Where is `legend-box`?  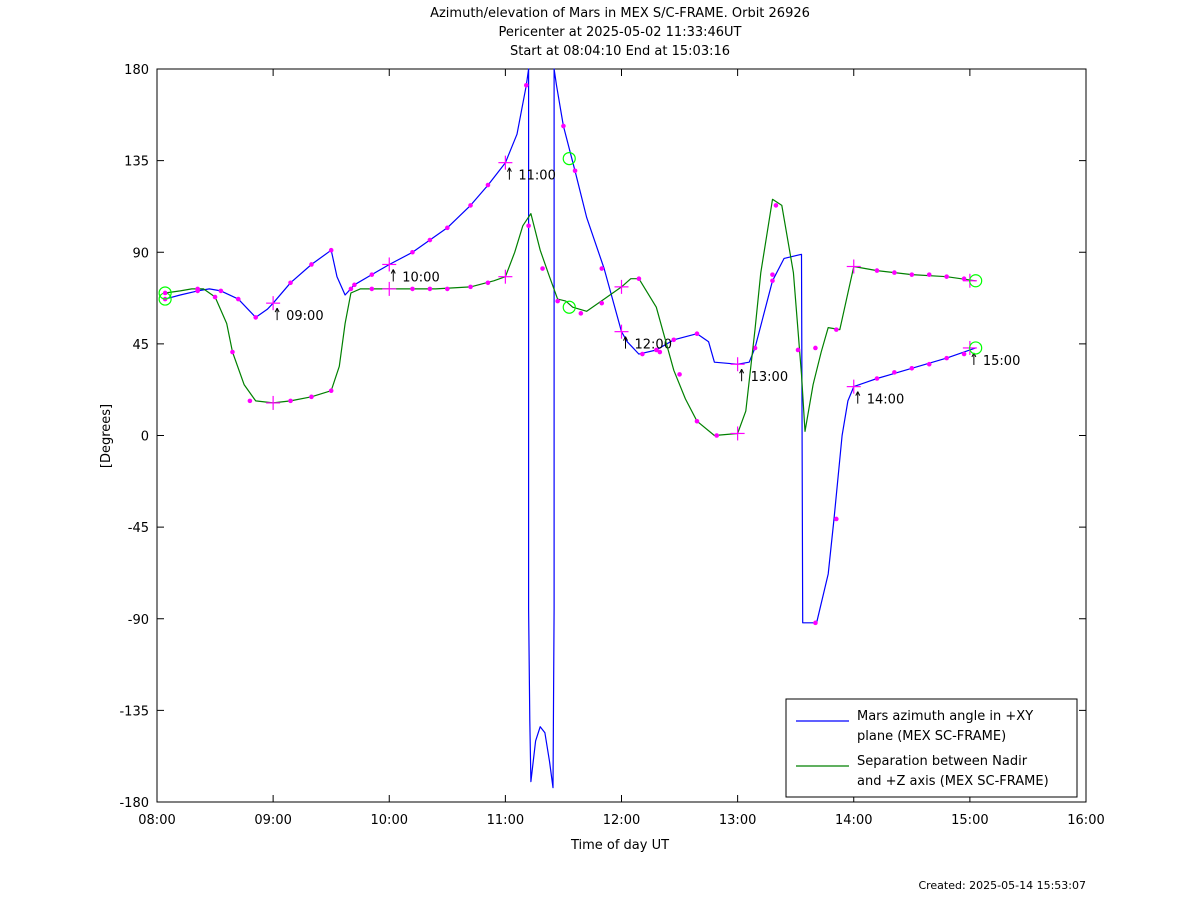
legend-box is located at coordinates (931, 748).